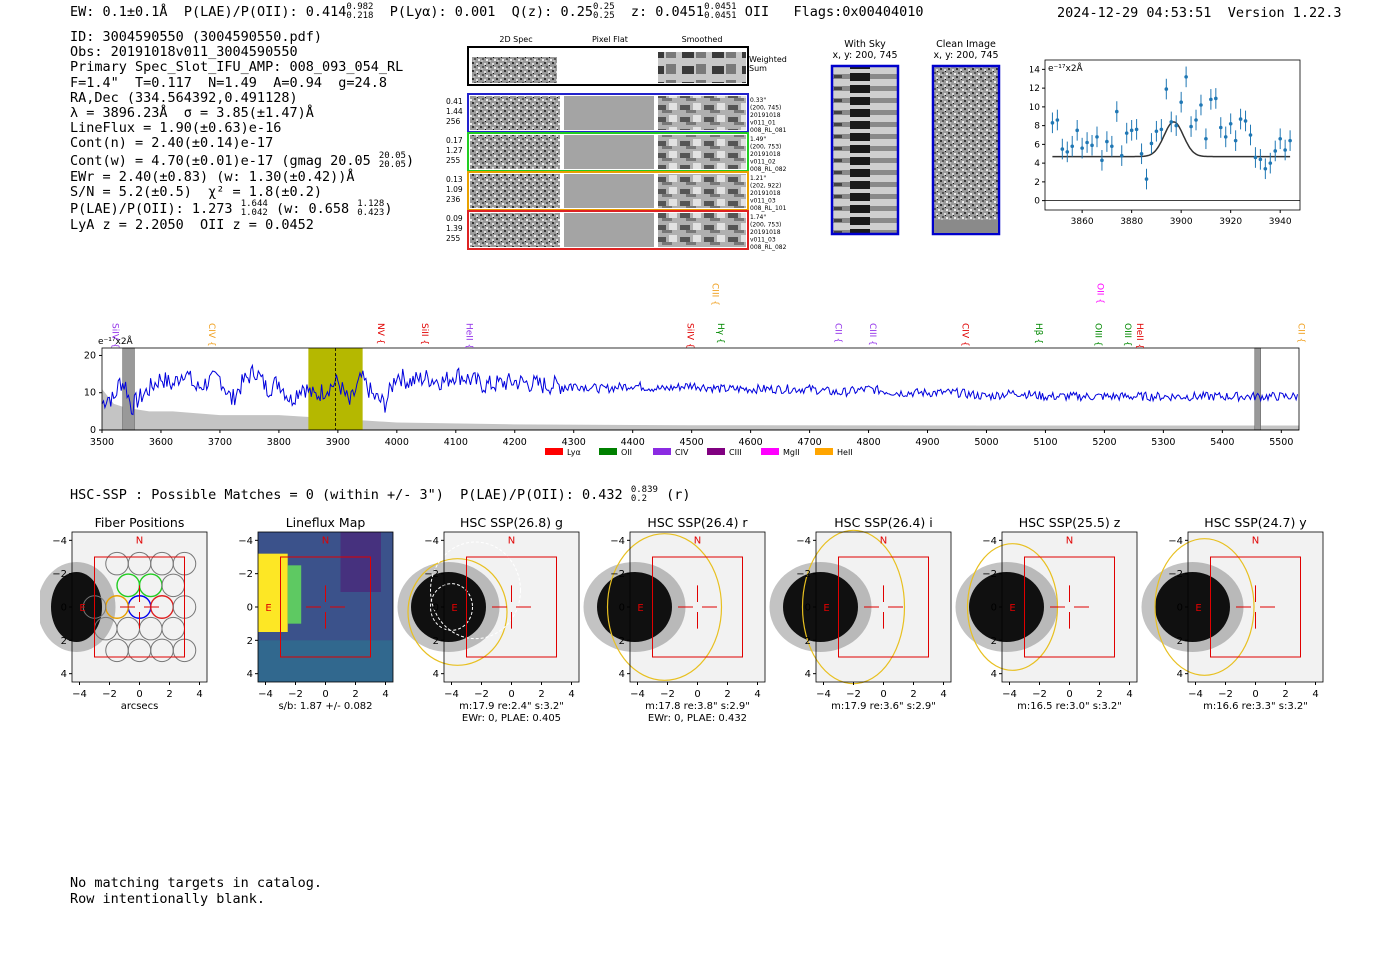 This screenshot has height=953, width=1400. What do you see at coordinates (338, 442) in the screenshot?
I see `full-xtick-label: 3900` at bounding box center [338, 442].